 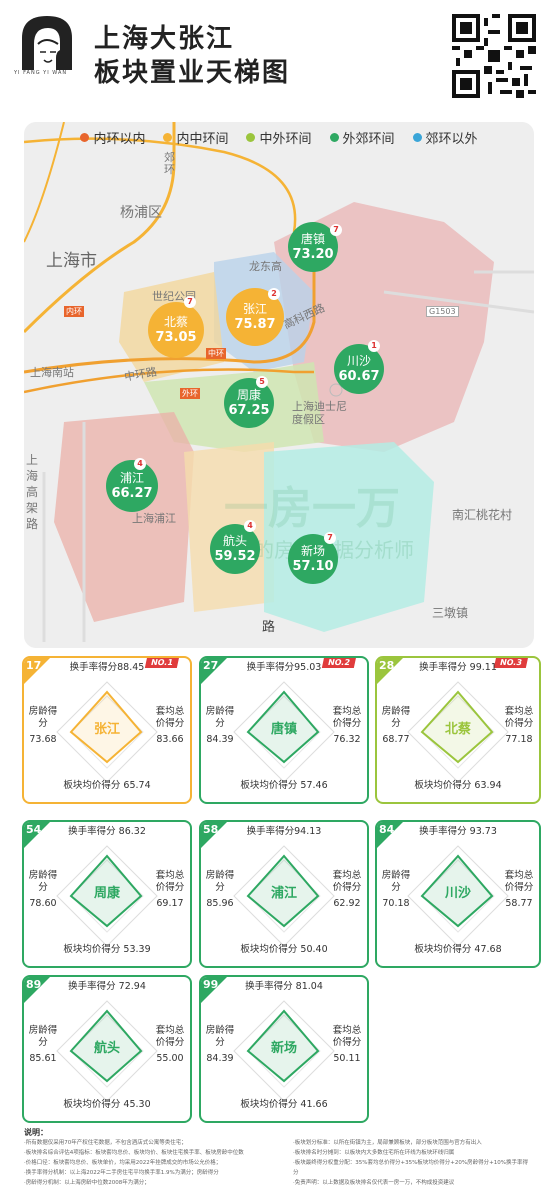 What do you see at coordinates (519, 903) in the screenshot?
I see `total-price-score: 58.77` at bounding box center [519, 903].